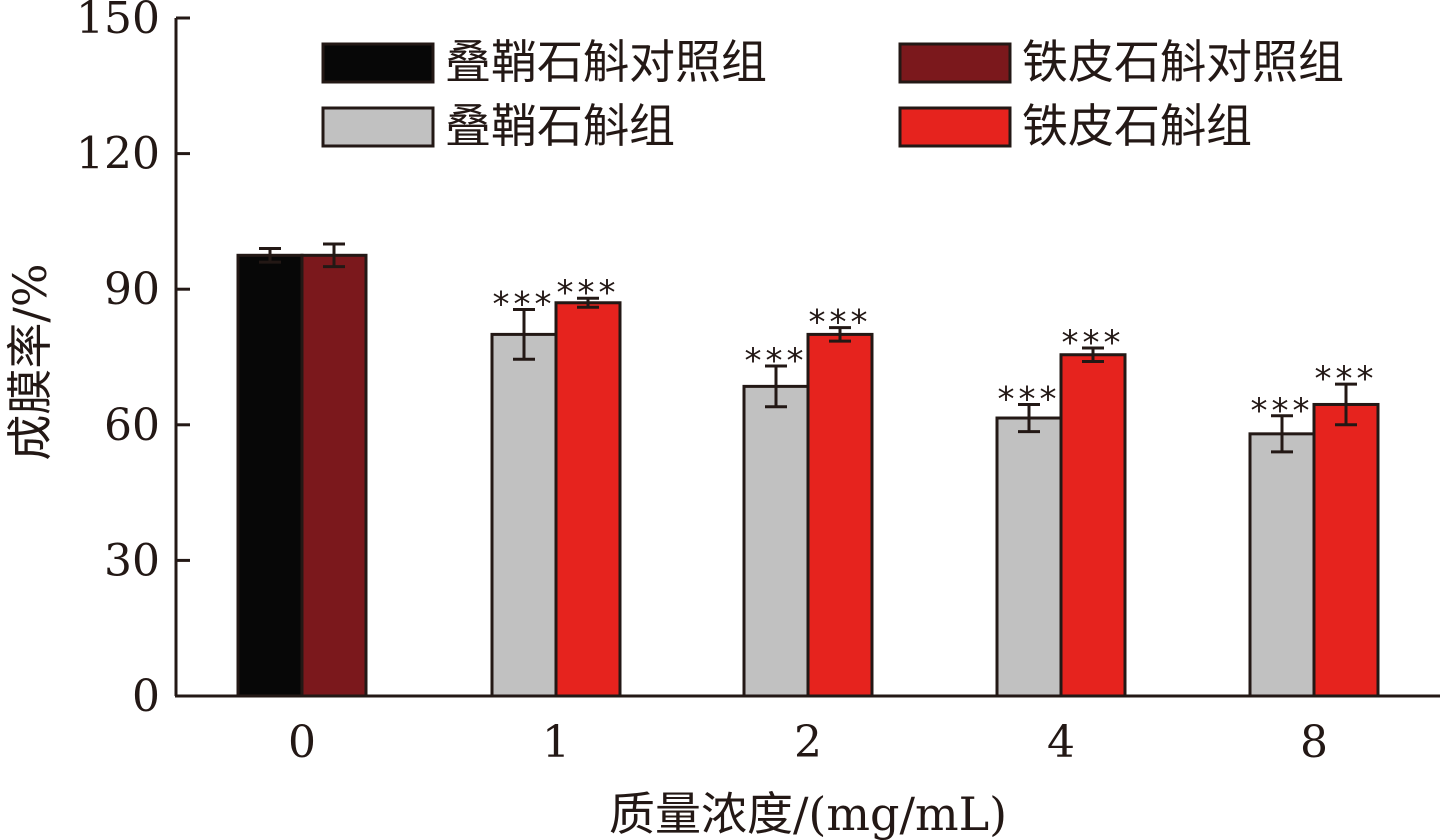 This screenshot has height=840, width=1440. Describe the element at coordinates (808, 742) in the screenshot. I see `x-tick-label: 2` at that location.